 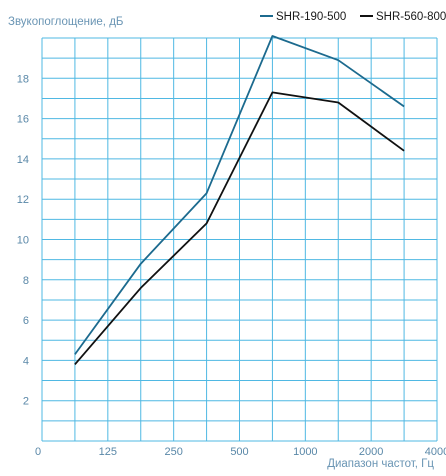 What do you see at coordinates (371, 452) in the screenshot?
I see `x-tick-label: 2000` at bounding box center [371, 452].